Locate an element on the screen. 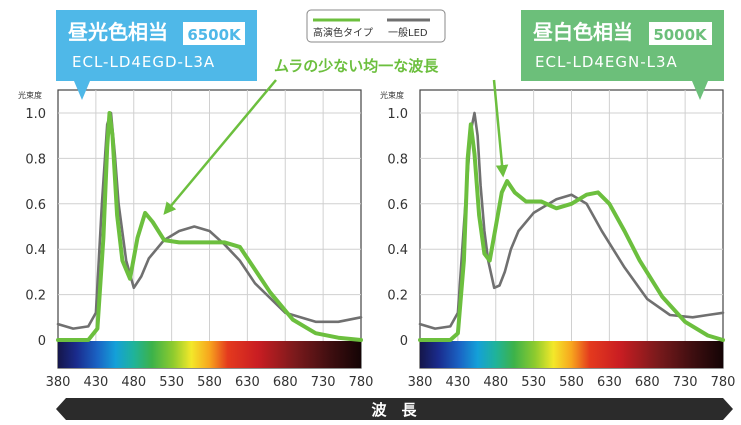 This screenshot has width=741, height=425. annotation-arrow-right is located at coordinates (500, 128).